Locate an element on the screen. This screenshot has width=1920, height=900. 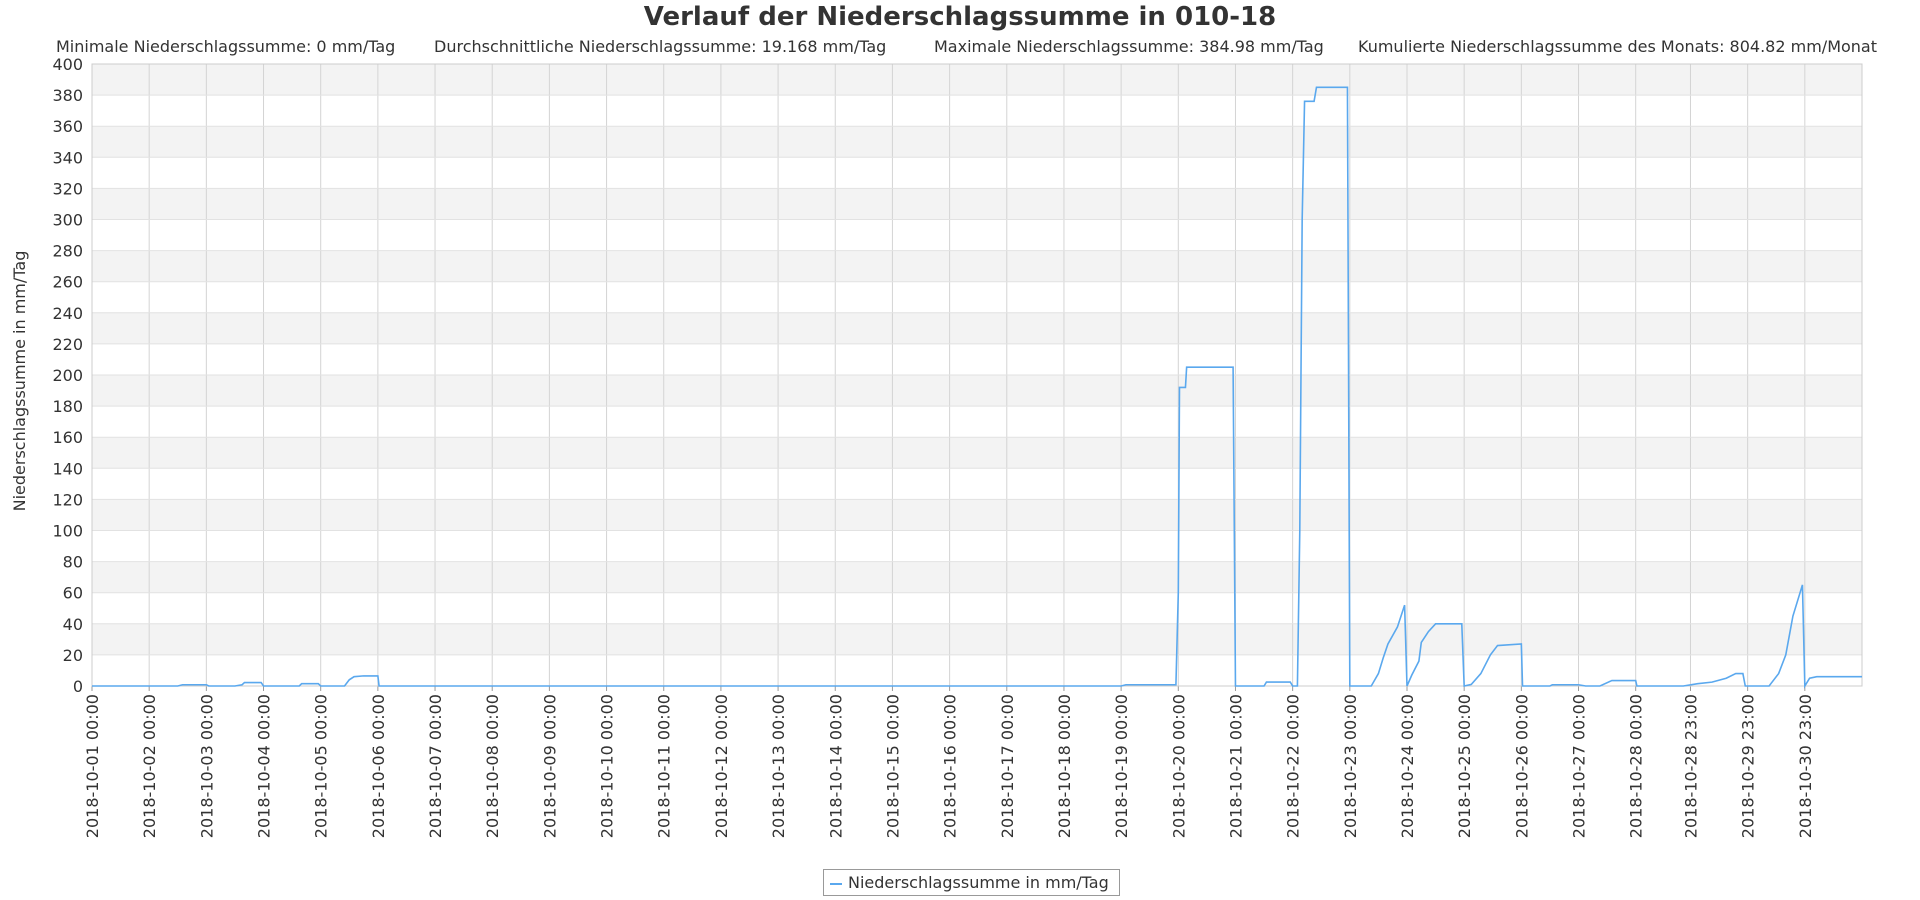
y-tick-label: 0 is located at coordinates (78, 686).